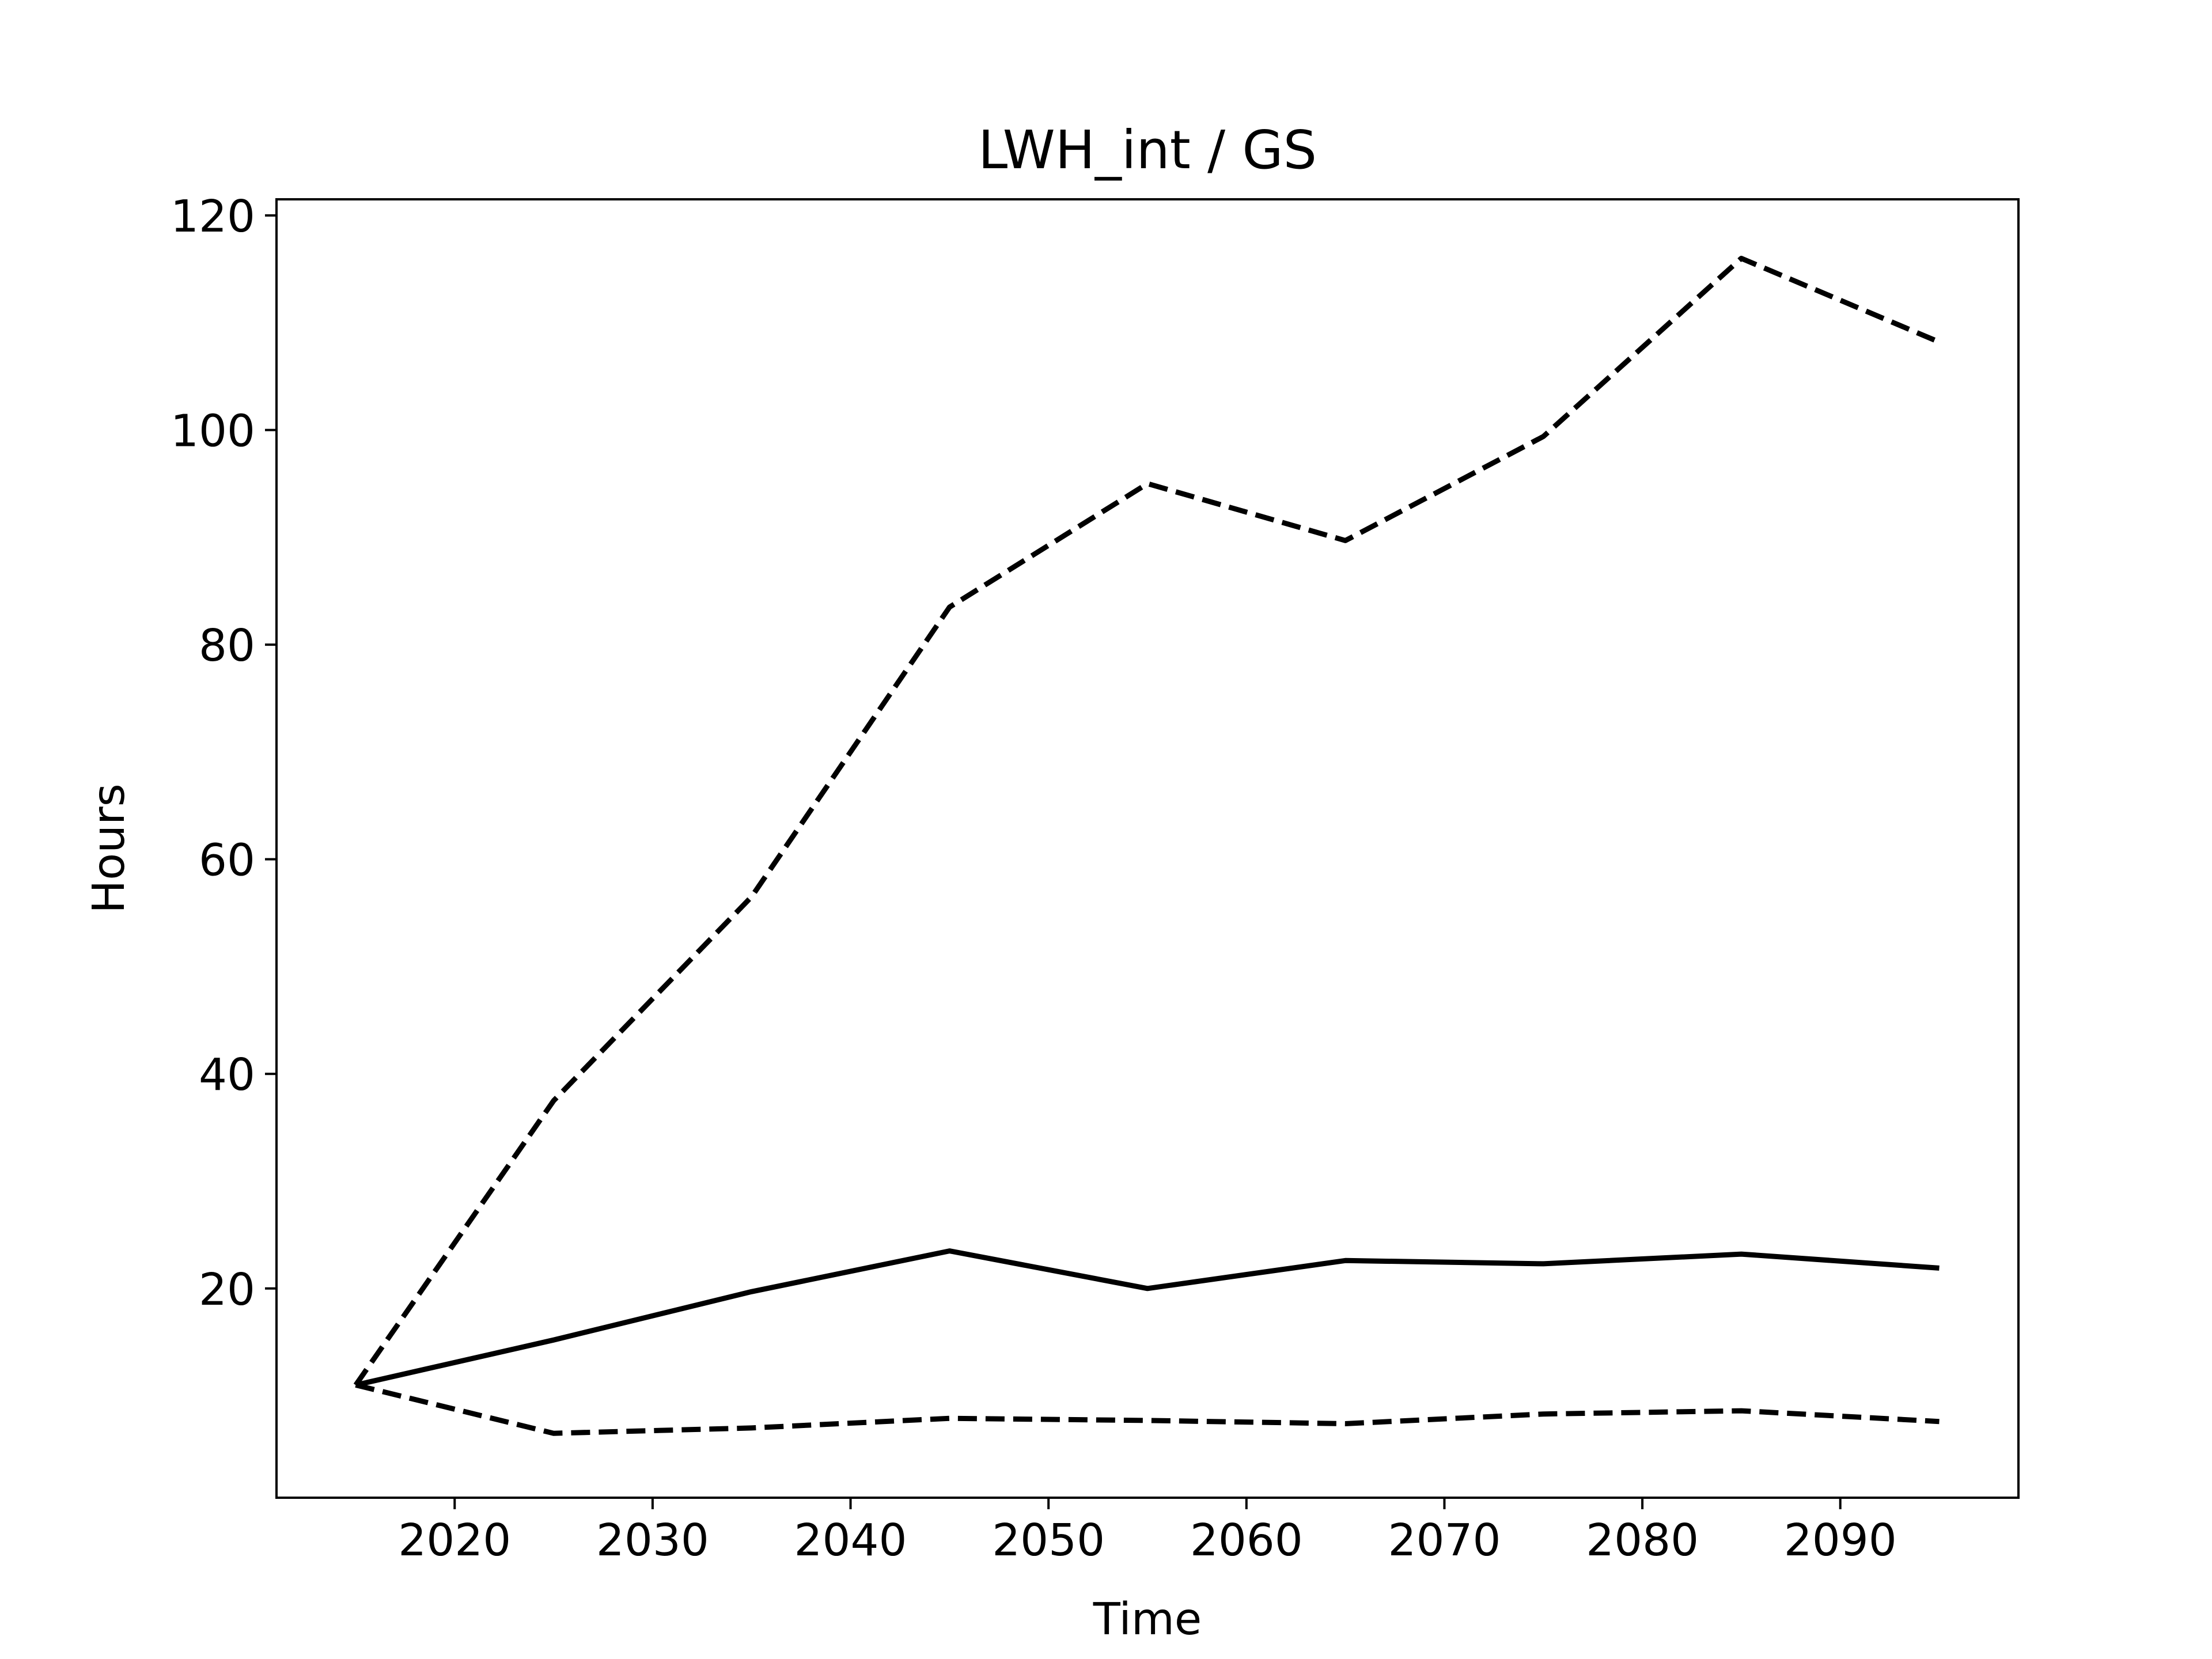 The image size is (2212, 1659). I want to click on y-axis: 20 40 60 80 100 120, so click(223, 753).